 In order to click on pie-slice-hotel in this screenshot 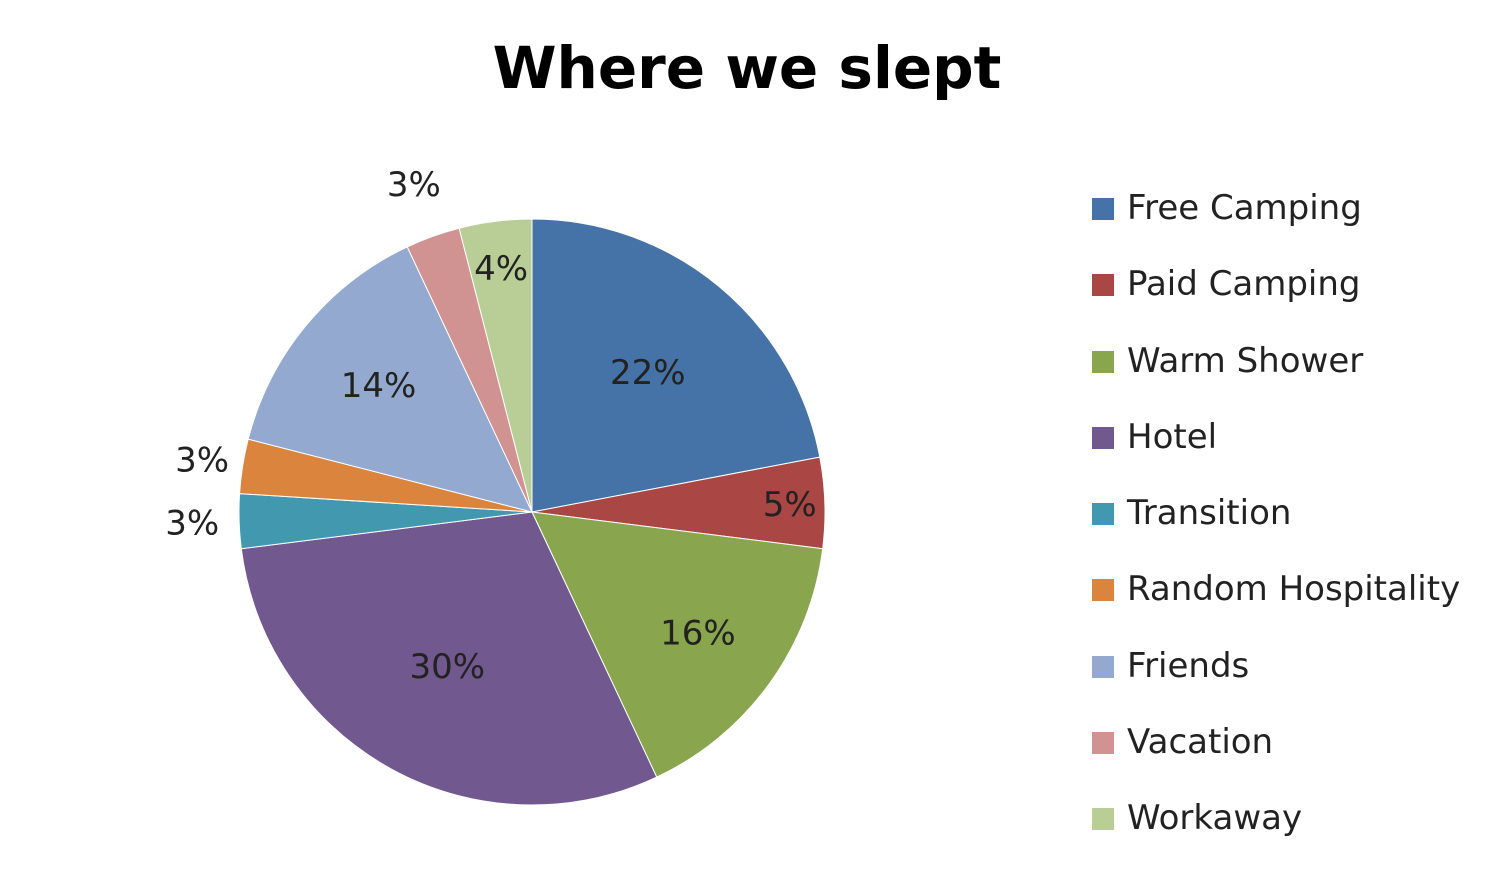, I will do `click(449, 658)`.